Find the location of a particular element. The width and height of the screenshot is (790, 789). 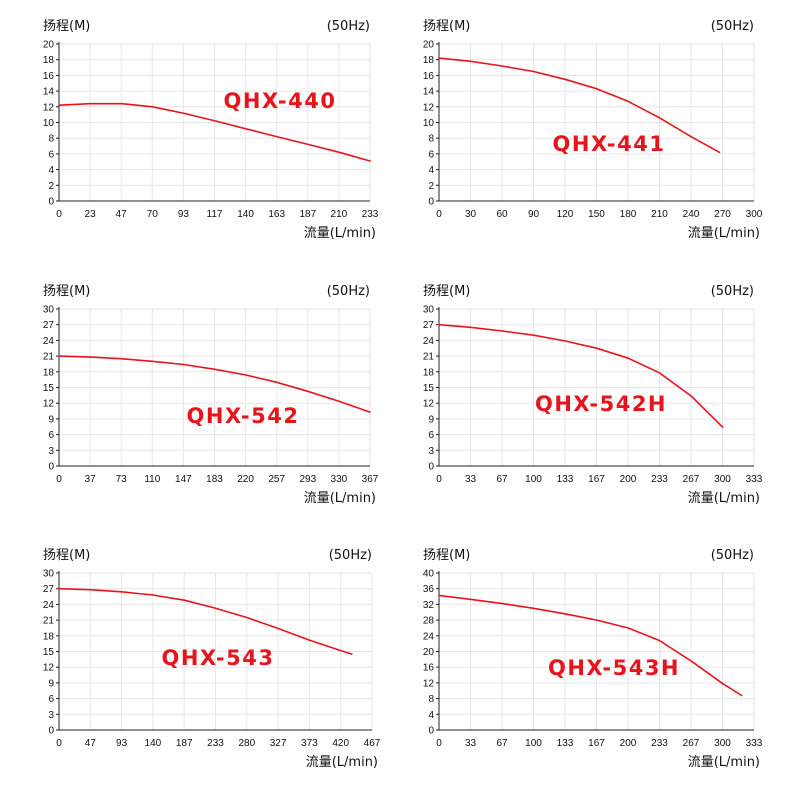

x-tick-label: 33 is located at coordinates (471, 479).